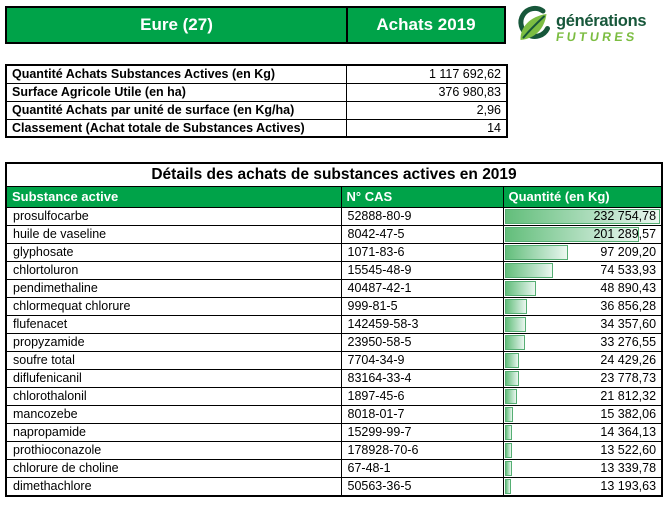 This screenshot has height=520, width=665. I want to click on table-row: chlorure de choline 67-48-1 13 339,78, so click(334, 468).